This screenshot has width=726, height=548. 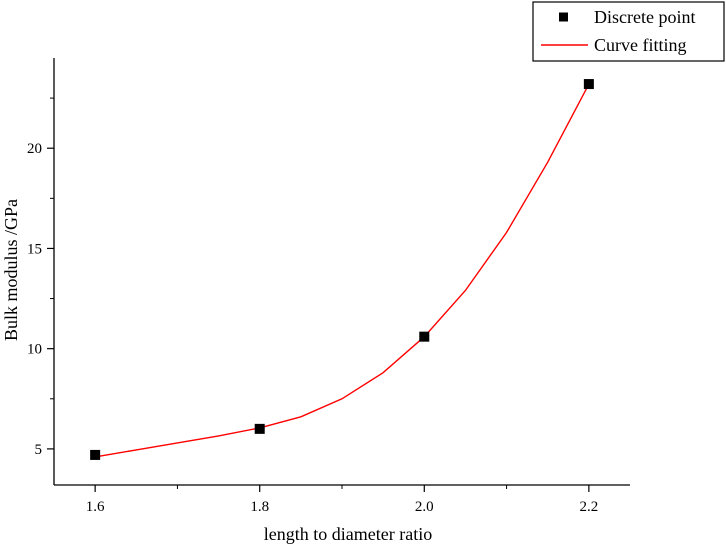 What do you see at coordinates (34, 149) in the screenshot?
I see `y-tick-label: 20` at bounding box center [34, 149].